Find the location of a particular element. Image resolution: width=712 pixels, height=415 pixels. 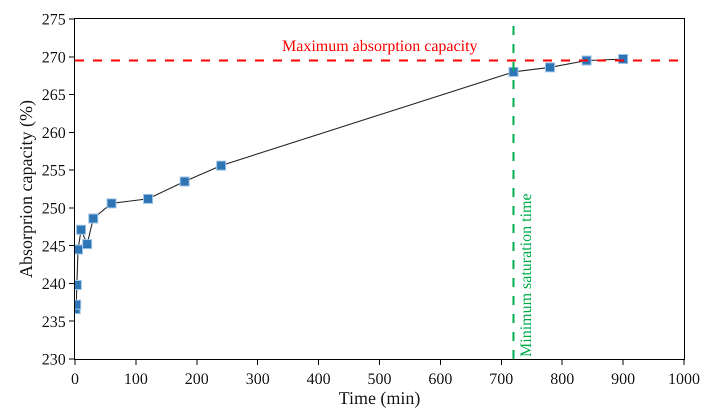

y-tick-label: 275 is located at coordinates (54, 20).